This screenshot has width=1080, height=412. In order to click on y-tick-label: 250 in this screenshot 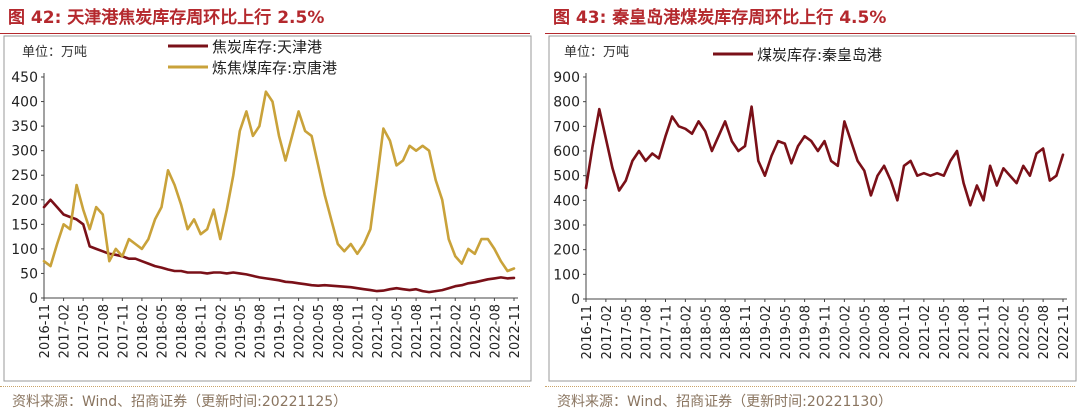, I will do `click(24, 176)`.